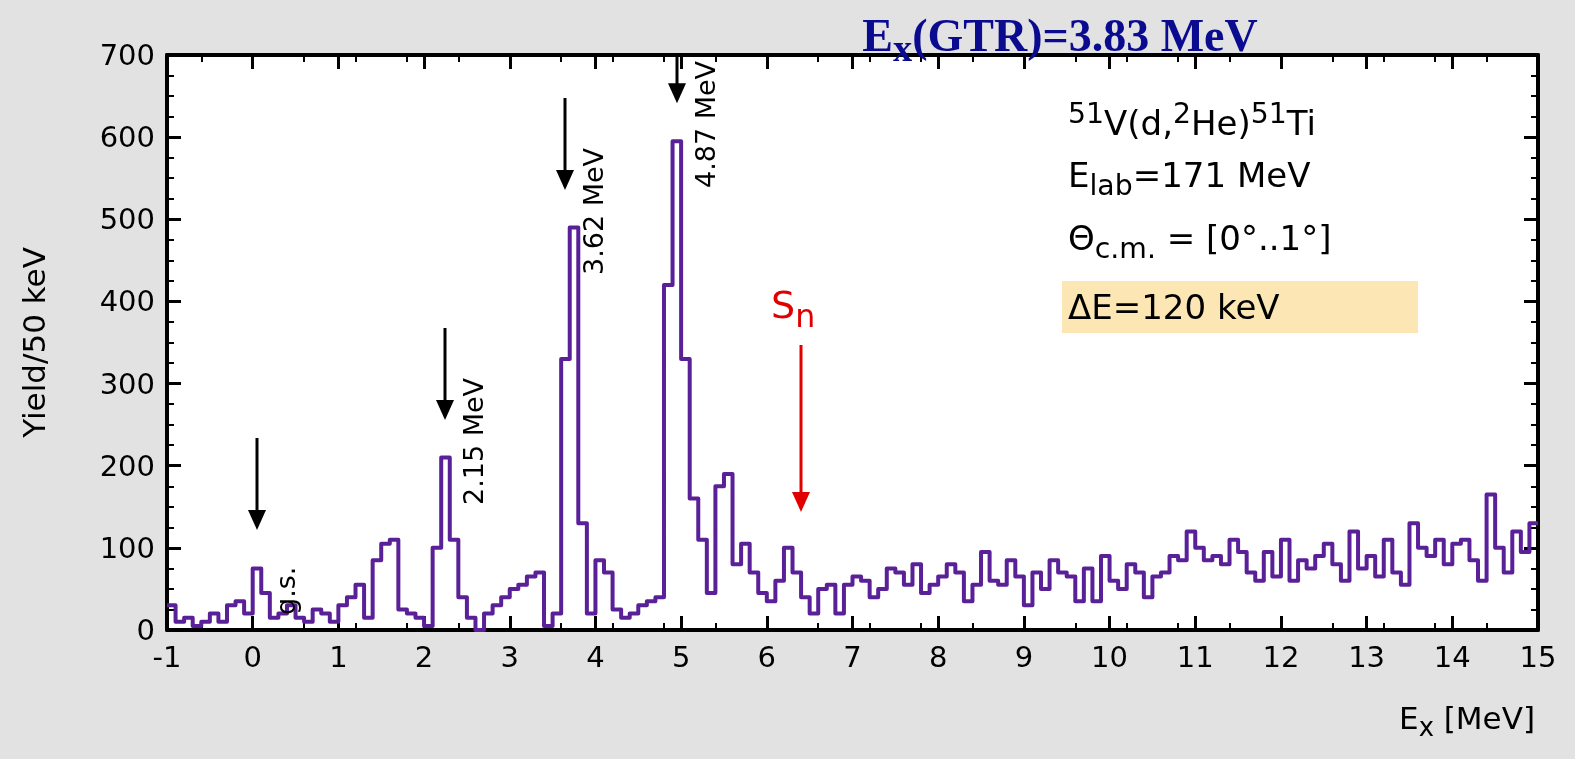  I want to click on x-tick-label: 11, so click(1195, 656).